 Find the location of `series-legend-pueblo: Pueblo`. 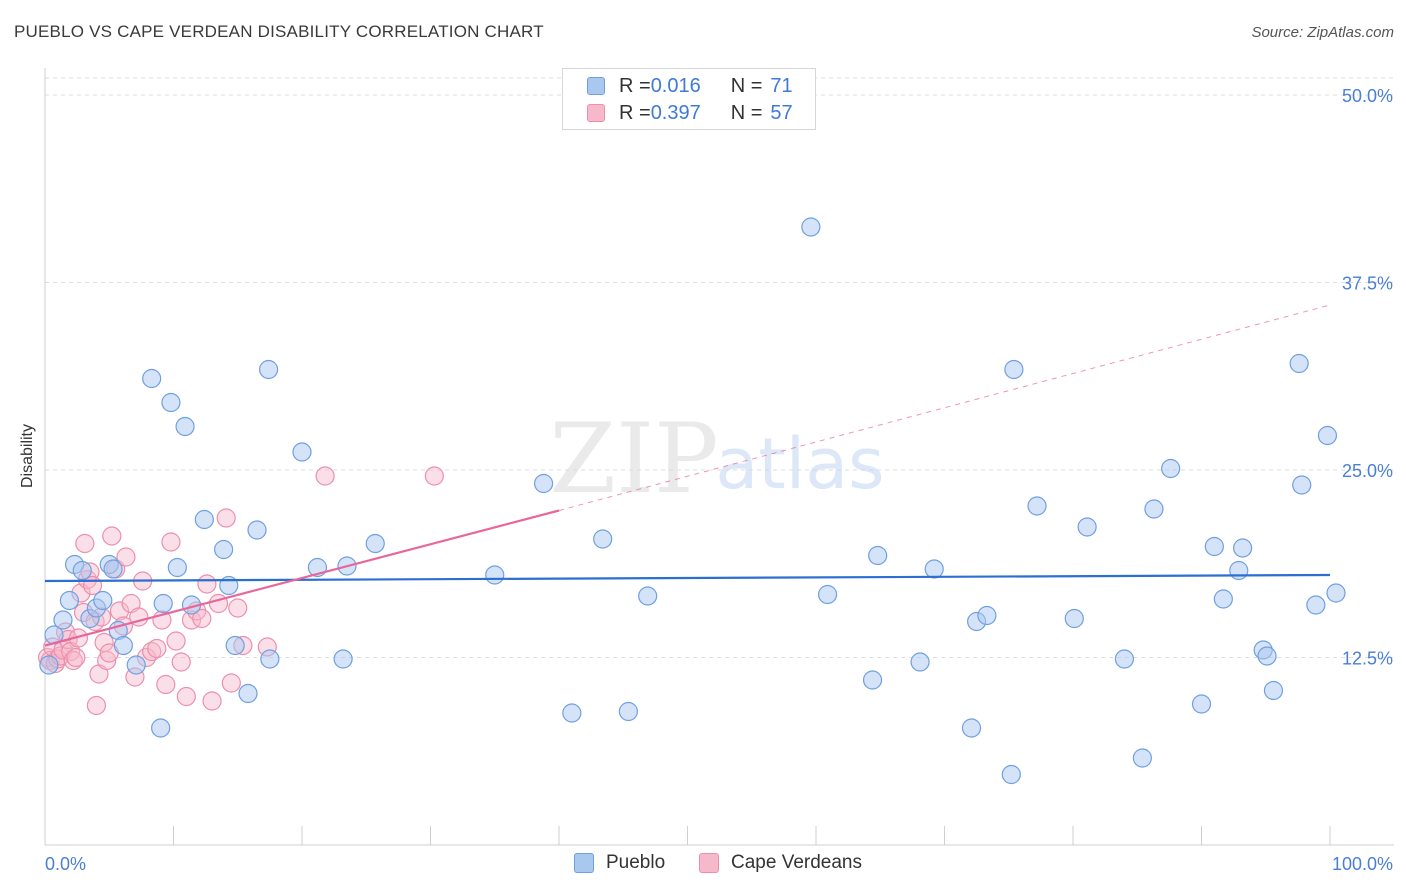

series-legend-pueblo: Pueblo is located at coordinates (619, 863).